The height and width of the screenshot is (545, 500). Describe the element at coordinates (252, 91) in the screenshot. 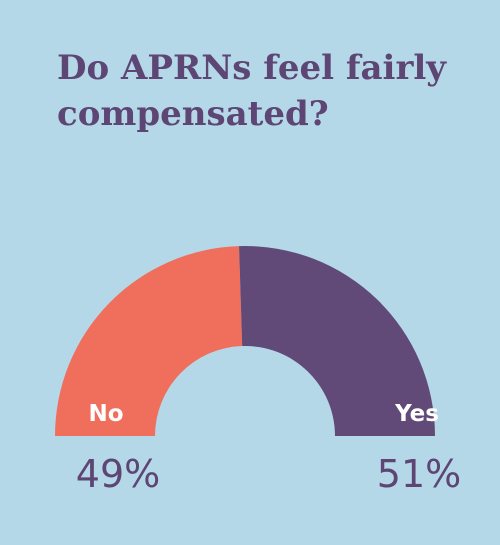

I see `chart-title: Do APRNs feel fairly compensated?` at that location.